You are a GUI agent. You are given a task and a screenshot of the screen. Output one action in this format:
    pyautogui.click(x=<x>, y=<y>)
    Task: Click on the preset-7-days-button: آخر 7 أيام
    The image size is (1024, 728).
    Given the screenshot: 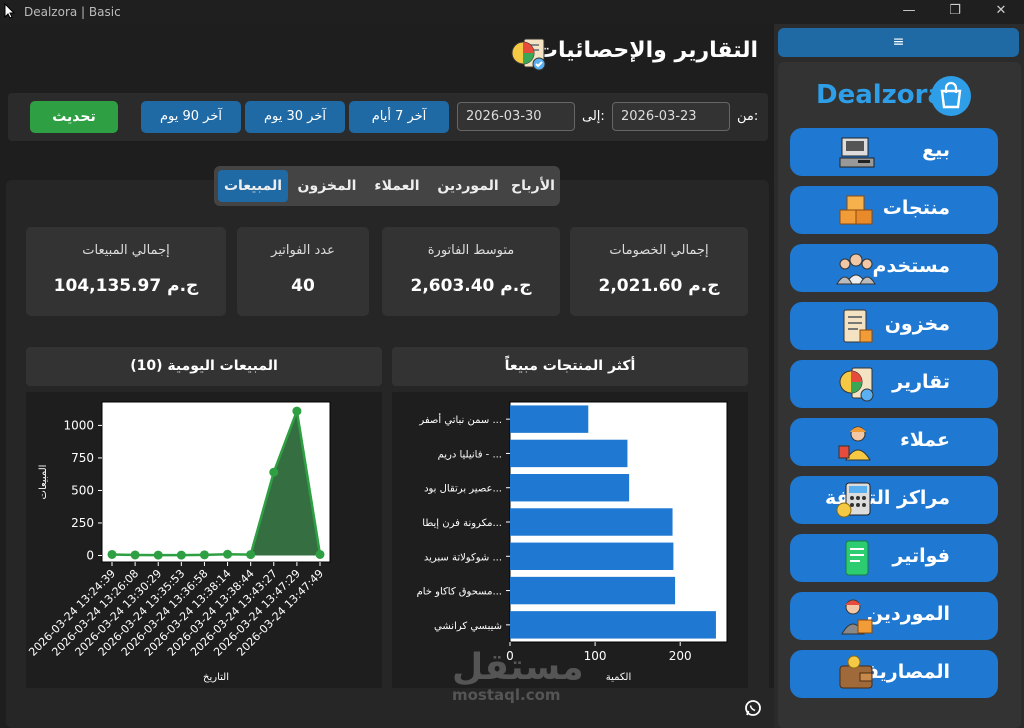 What is the action you would take?
    pyautogui.click(x=399, y=117)
    